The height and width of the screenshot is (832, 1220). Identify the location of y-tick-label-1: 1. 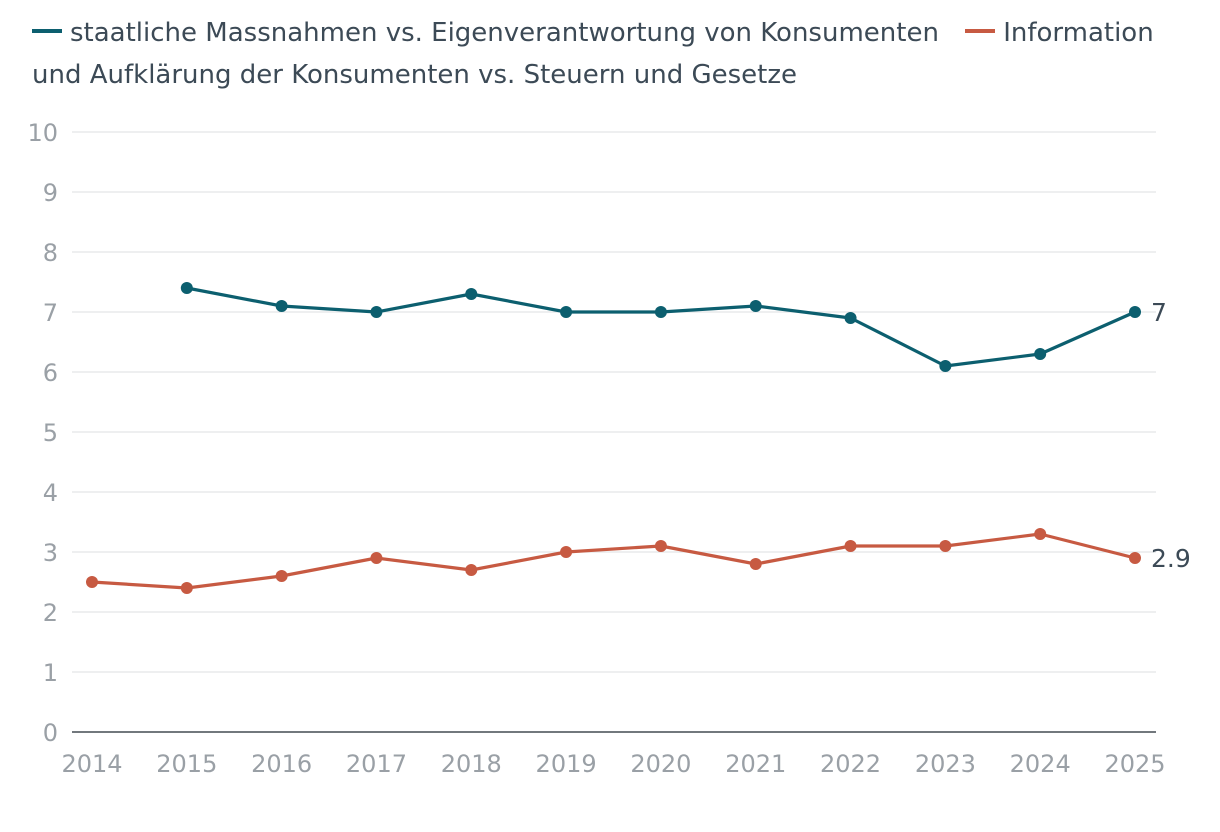
(50, 673).